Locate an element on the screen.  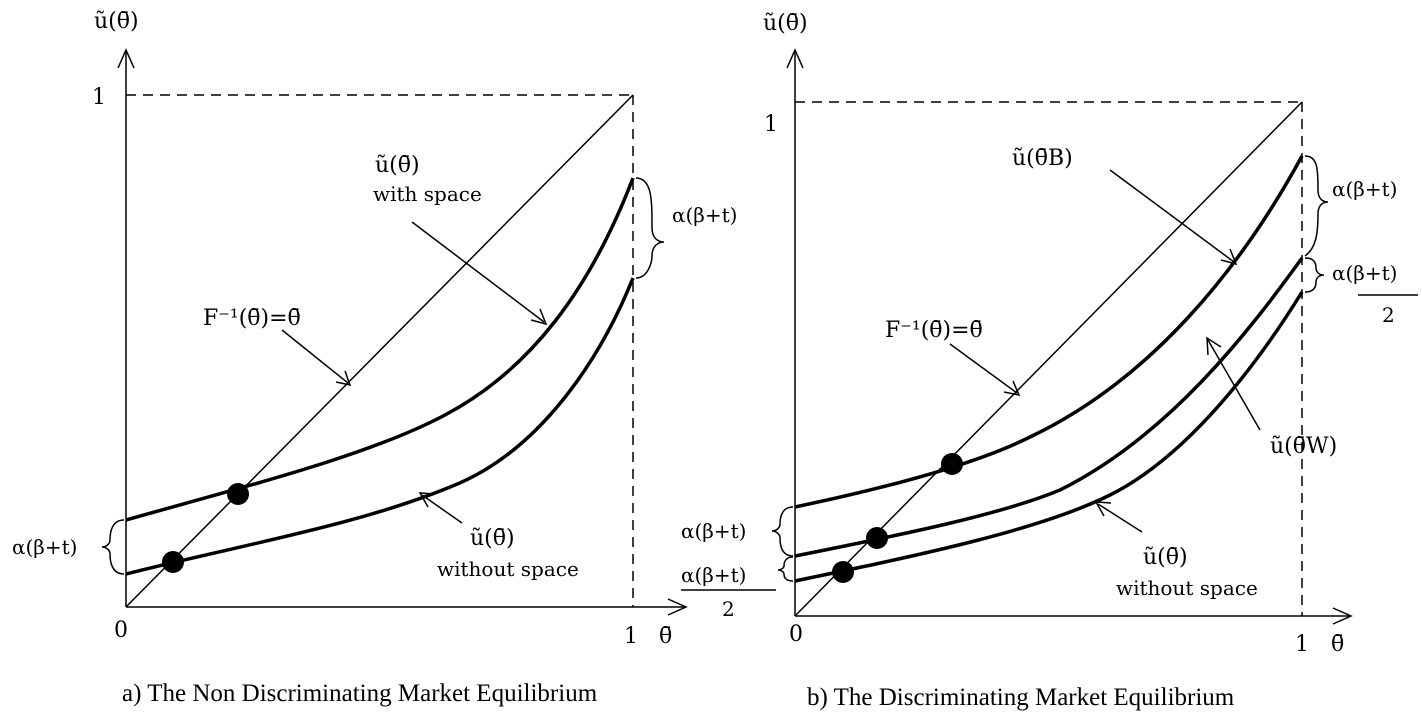
panel-b-y-arrow is located at coordinates (795, 58).